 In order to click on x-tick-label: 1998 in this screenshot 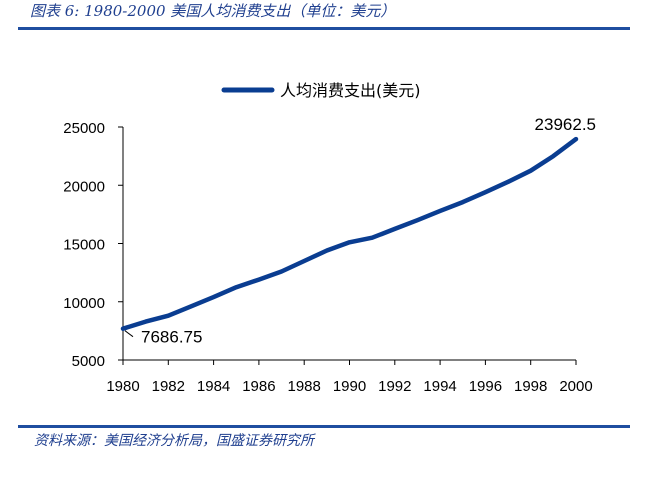, I will do `click(530, 386)`.